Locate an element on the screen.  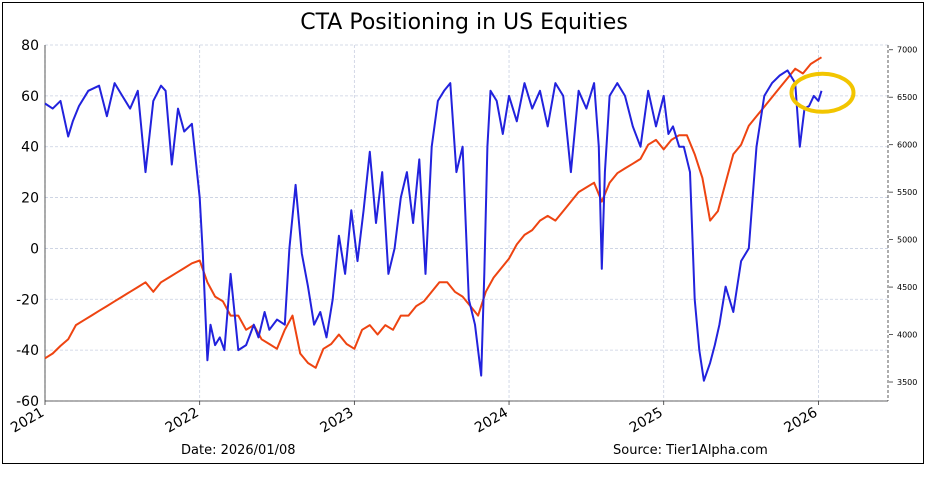
date-label: Date: 2026/01/08 is located at coordinates (238, 450).